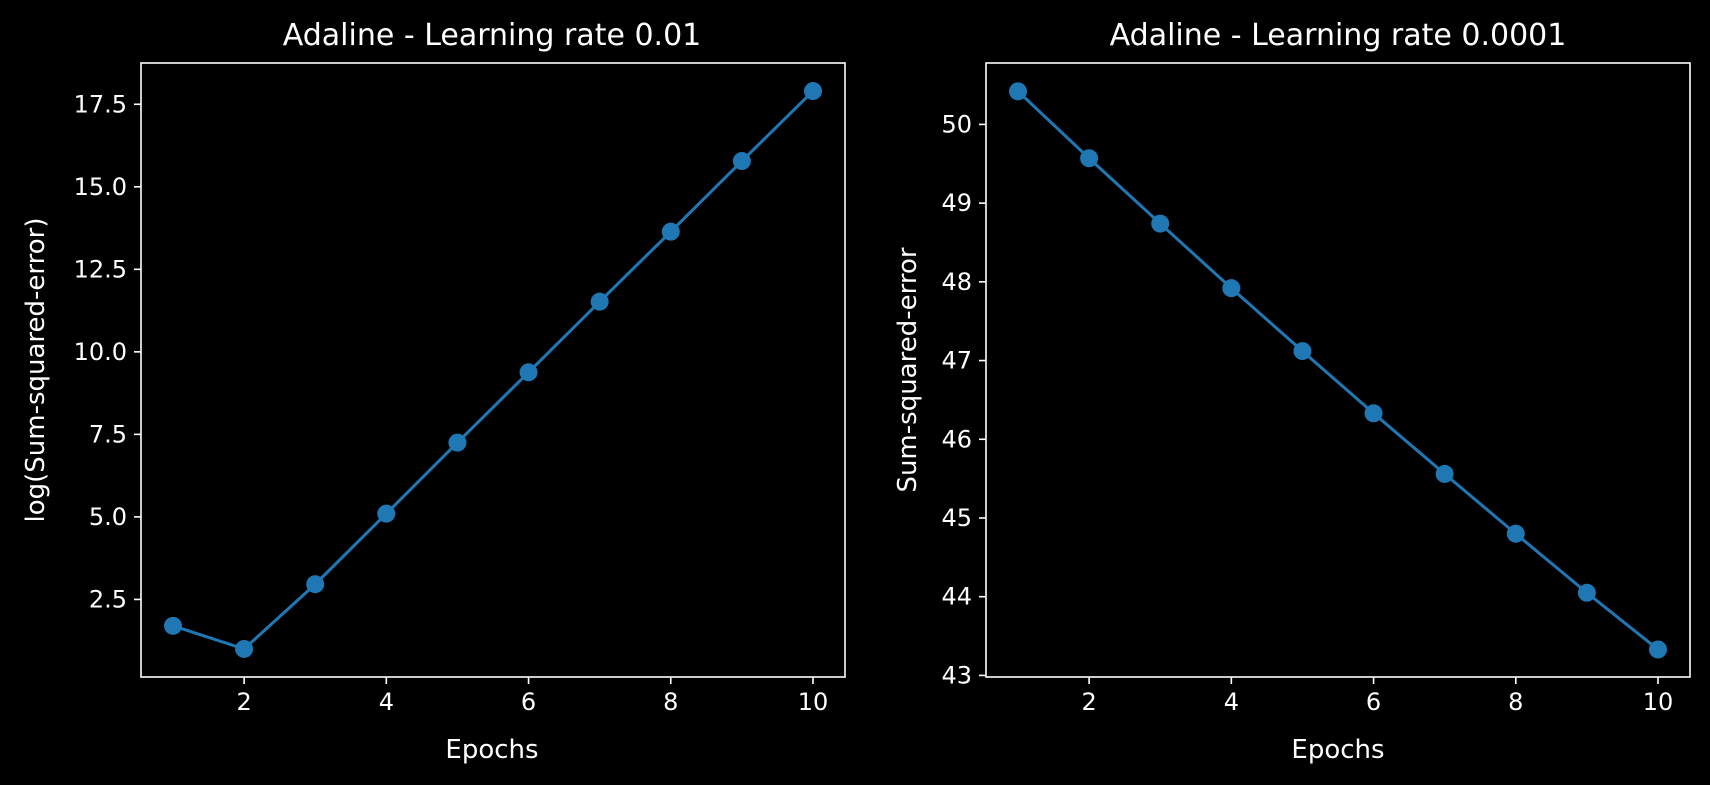 Image resolution: width=1710 pixels, height=785 pixels. What do you see at coordinates (956, 282) in the screenshot?
I see `right-y-tick-label: 48` at bounding box center [956, 282].